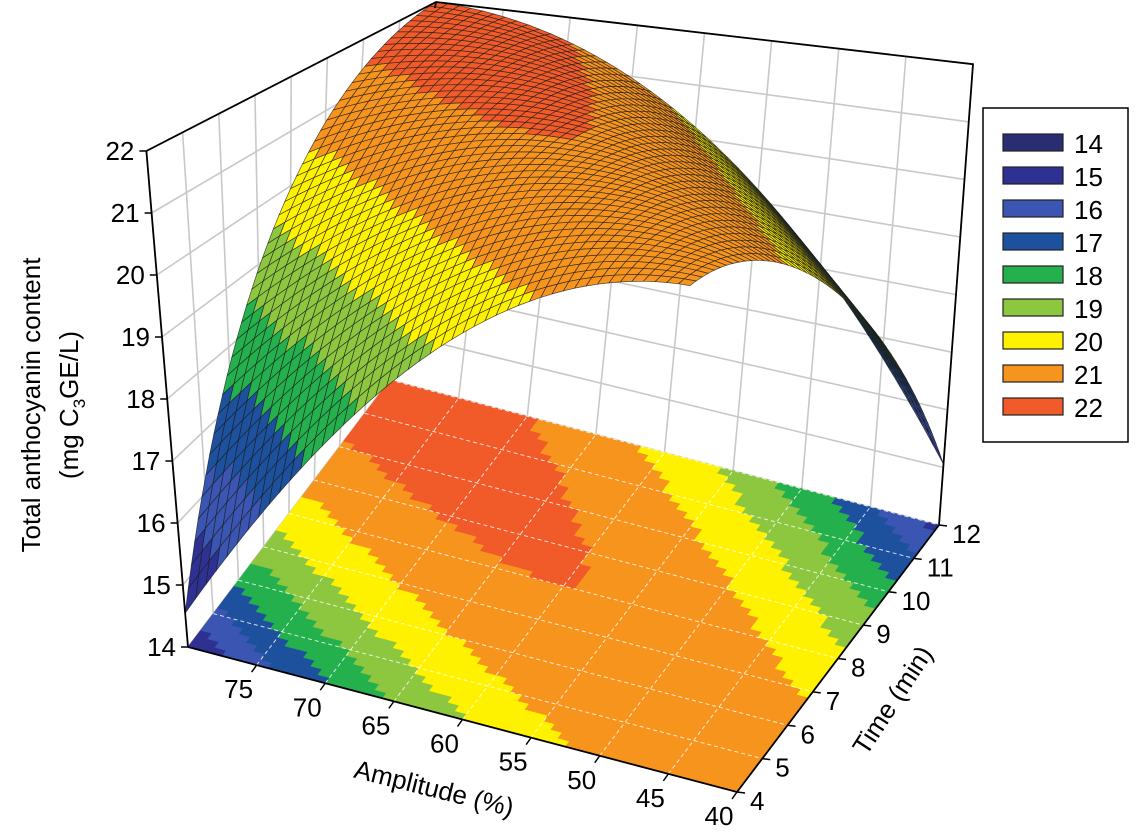 This screenshot has width=1135, height=837. What do you see at coordinates (125, 213) in the screenshot?
I see `z-tick-label: 21` at bounding box center [125, 213].